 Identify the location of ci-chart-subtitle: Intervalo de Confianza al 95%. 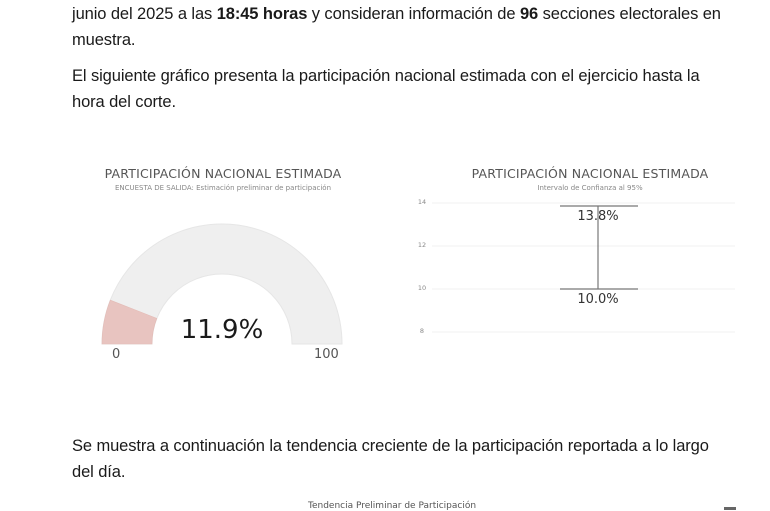
(590, 188).